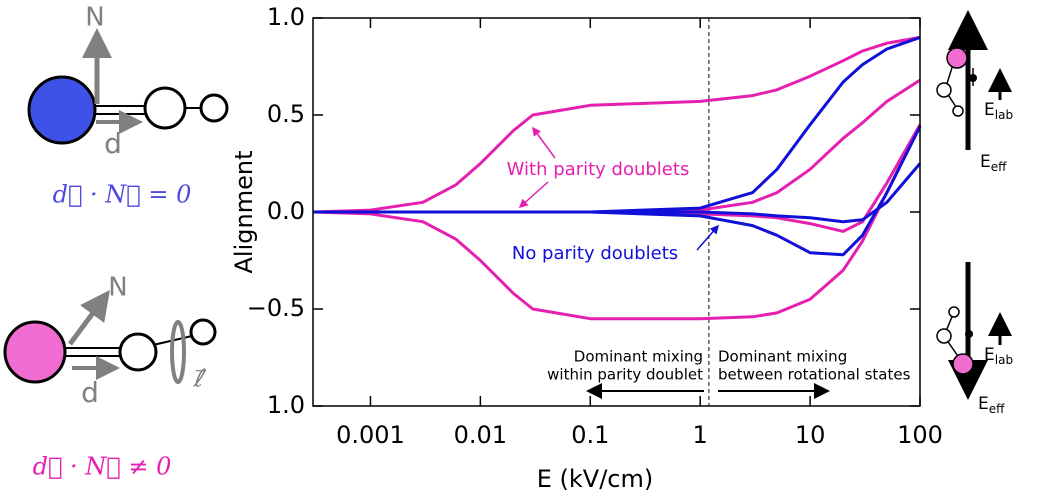  I want to click on field-top: Elab Eeff, so click(974, 92).